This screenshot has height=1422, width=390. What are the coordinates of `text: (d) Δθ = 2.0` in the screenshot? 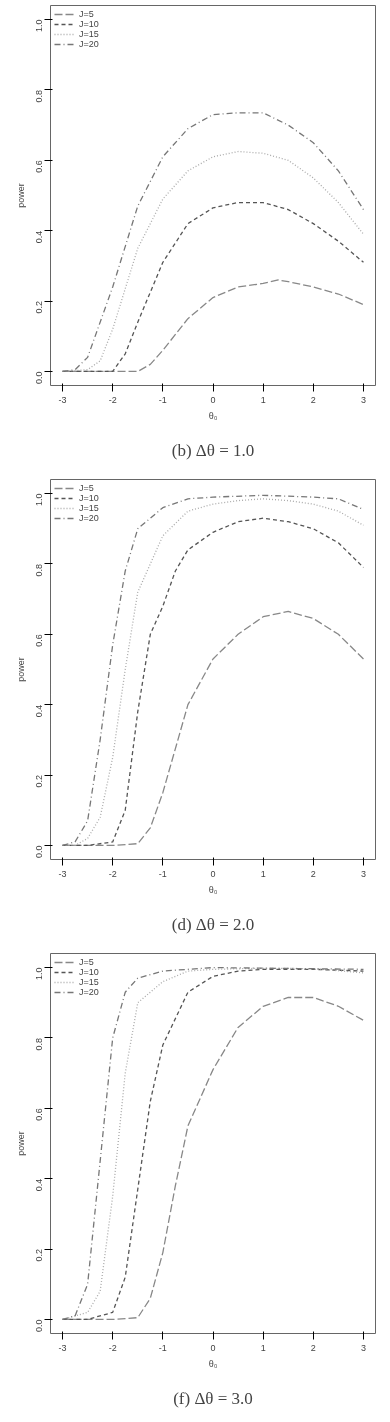 It's located at (213, 924).